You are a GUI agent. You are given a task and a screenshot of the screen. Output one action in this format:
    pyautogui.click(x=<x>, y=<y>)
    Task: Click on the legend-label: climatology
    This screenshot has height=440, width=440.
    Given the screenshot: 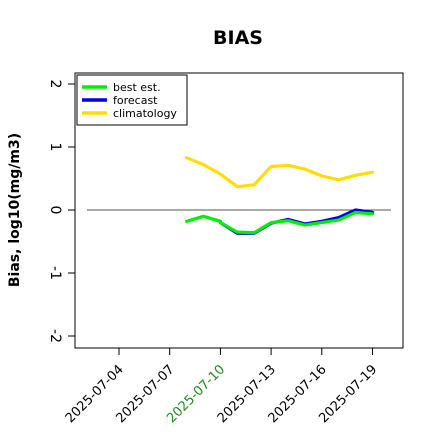 What is the action you would take?
    pyautogui.click(x=145, y=113)
    